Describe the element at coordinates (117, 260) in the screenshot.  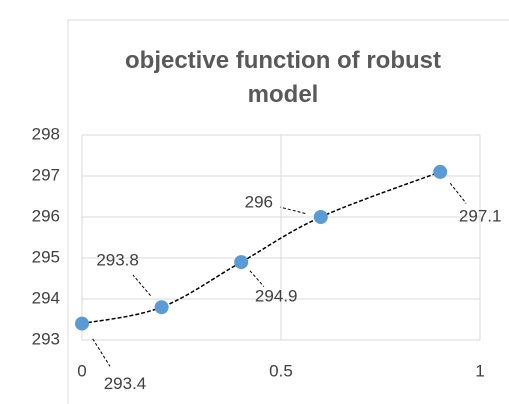
I see `data-label: 293.8` at that location.